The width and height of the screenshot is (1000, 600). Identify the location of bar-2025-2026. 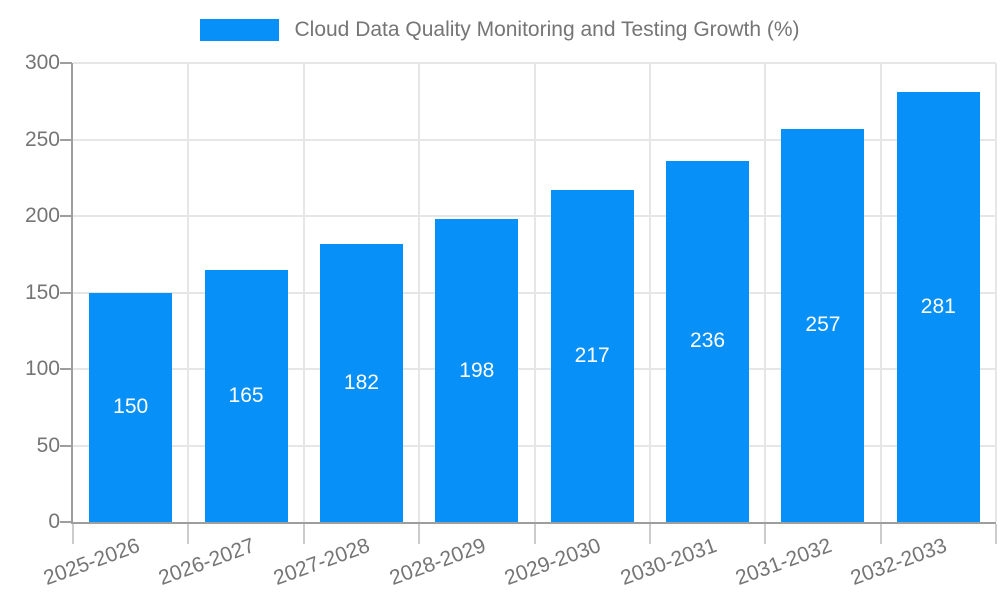
(131, 407).